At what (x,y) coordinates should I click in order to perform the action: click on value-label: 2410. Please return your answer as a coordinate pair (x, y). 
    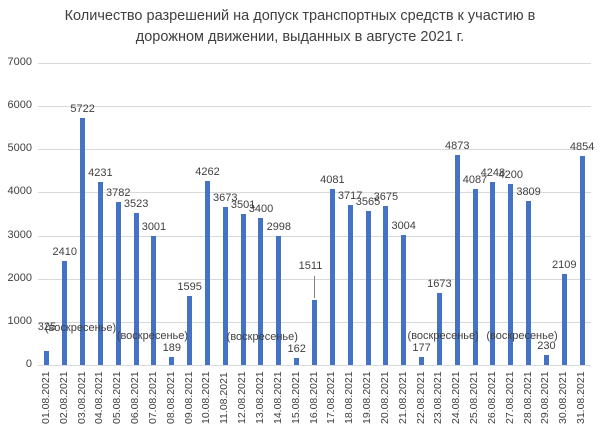
    Looking at the image, I should click on (64, 252).